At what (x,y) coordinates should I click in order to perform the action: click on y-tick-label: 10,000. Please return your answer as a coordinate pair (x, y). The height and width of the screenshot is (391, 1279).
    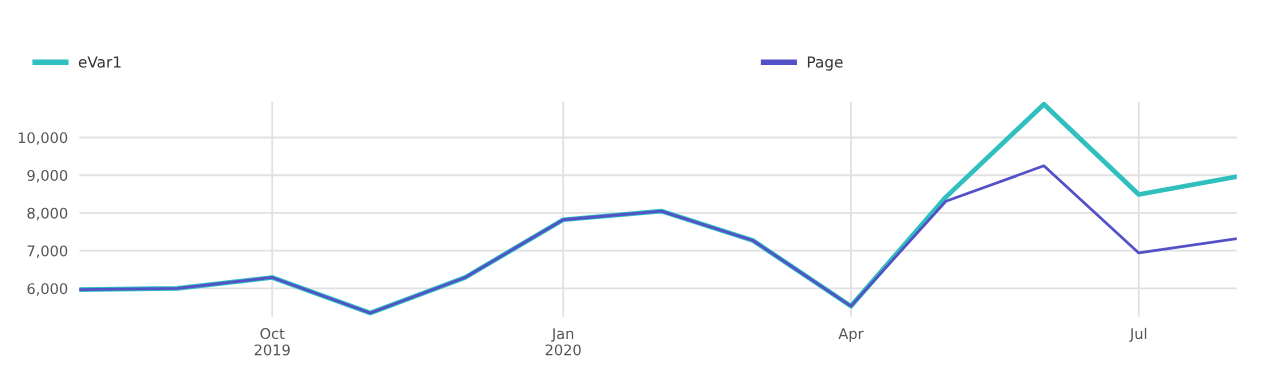
    Looking at the image, I should click on (43, 138).